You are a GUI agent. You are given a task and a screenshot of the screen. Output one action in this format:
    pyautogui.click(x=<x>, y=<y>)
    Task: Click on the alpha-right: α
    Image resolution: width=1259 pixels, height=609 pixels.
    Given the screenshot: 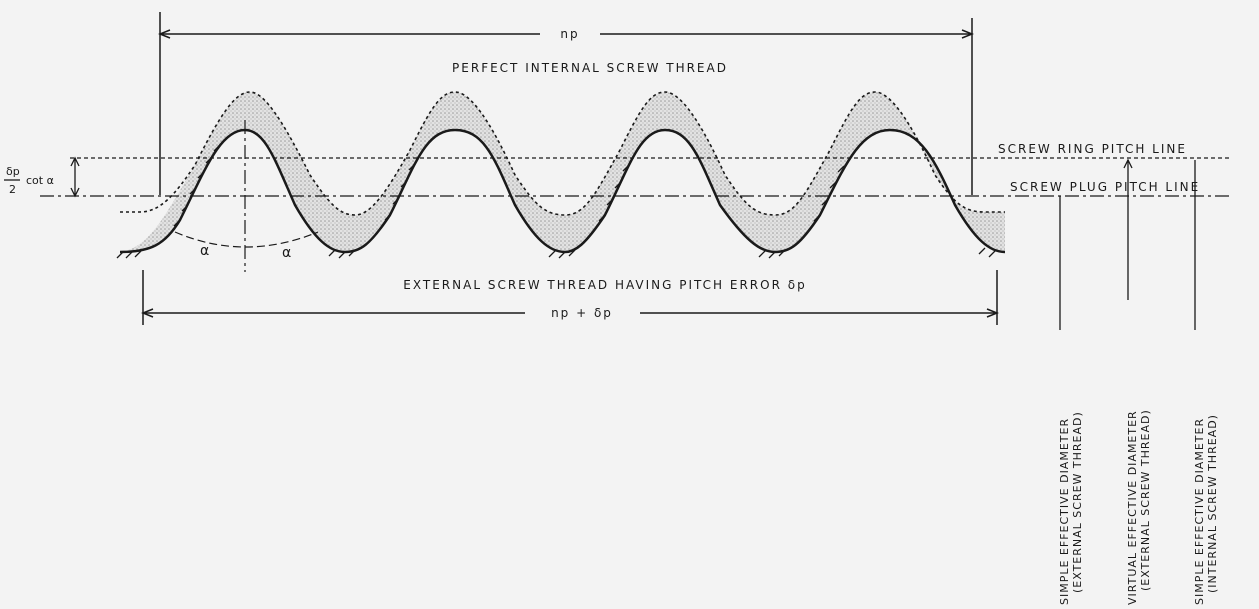 What is the action you would take?
    pyautogui.click(x=286, y=253)
    